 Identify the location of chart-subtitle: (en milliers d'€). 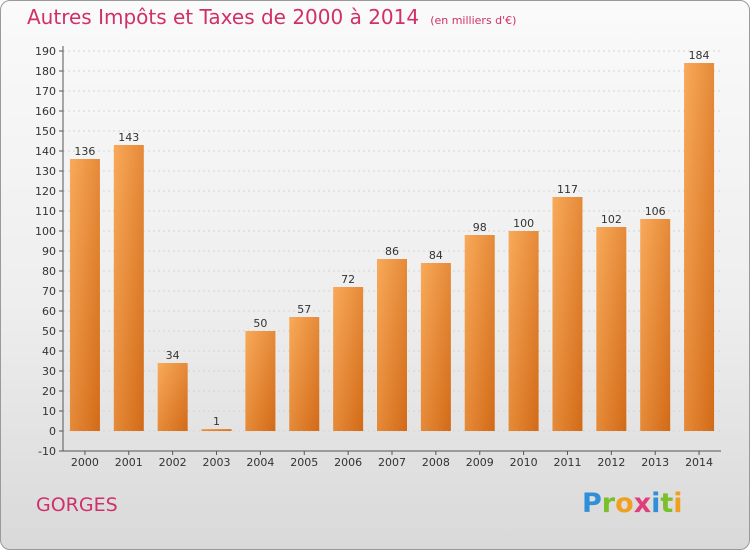
(473, 20).